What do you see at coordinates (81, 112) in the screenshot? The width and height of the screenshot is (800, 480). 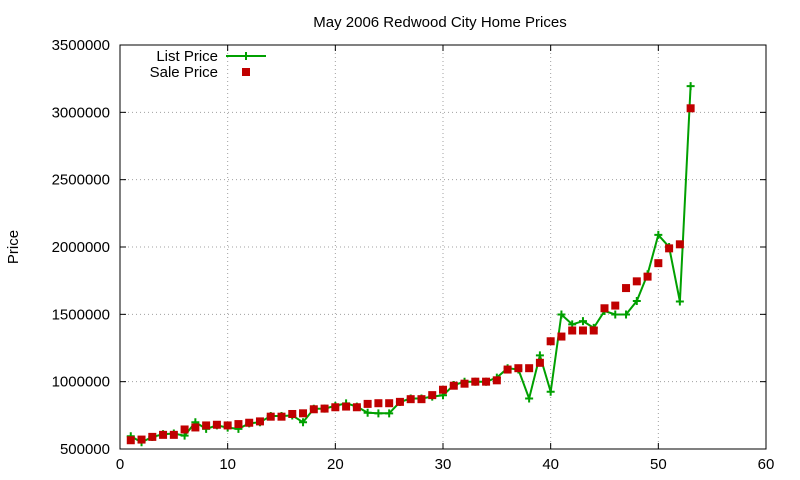 I see `y-tick-label: 3000000` at bounding box center [81, 112].